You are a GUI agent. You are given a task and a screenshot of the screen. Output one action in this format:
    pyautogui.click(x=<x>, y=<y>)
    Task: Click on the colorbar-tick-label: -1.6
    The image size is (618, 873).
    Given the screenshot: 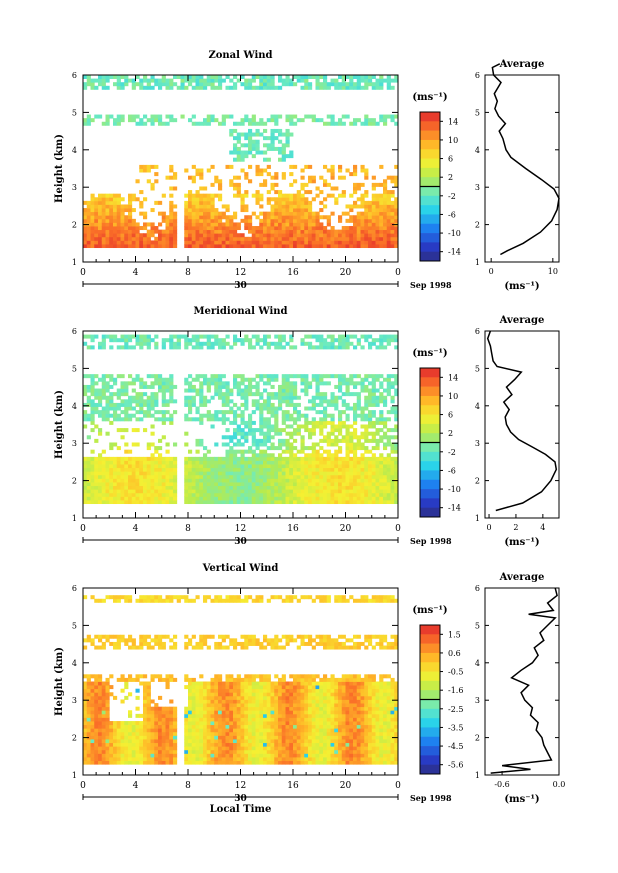 What is the action you would take?
    pyautogui.click(x=455, y=690)
    